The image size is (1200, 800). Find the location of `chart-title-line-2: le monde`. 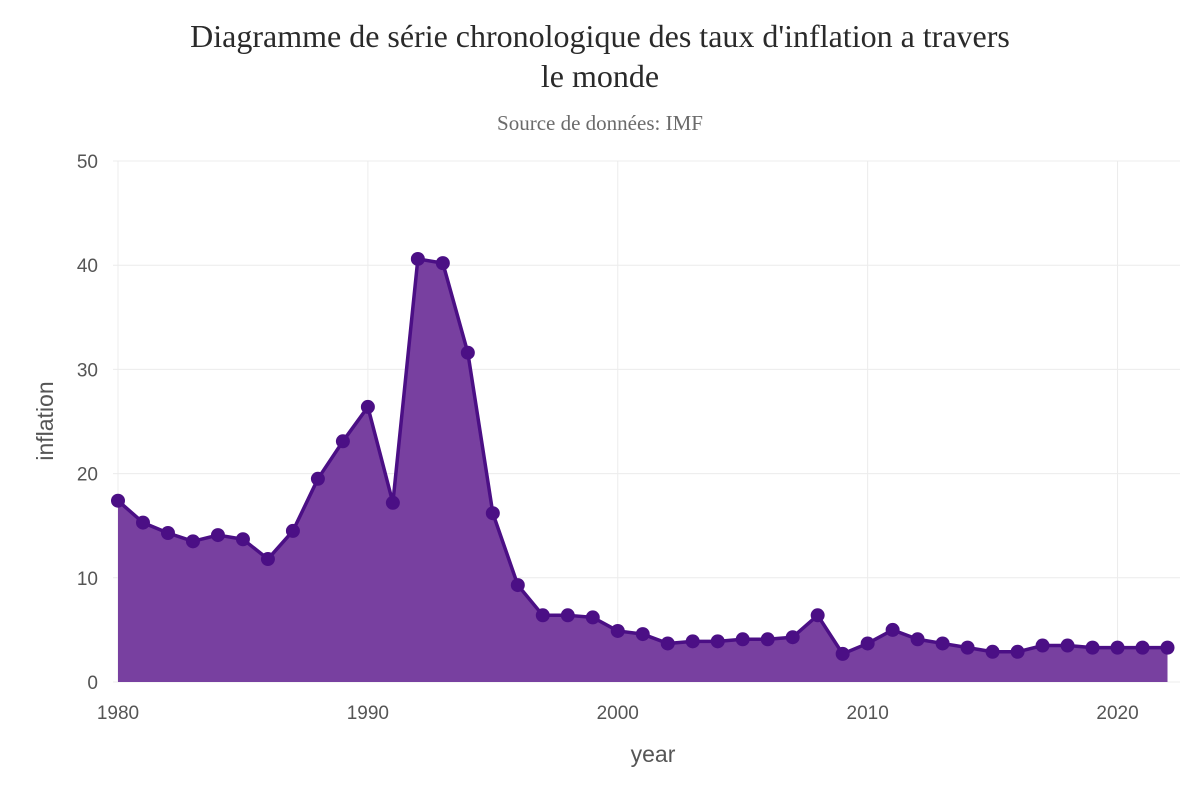

chart-title-line-2: le monde is located at coordinates (600, 76).